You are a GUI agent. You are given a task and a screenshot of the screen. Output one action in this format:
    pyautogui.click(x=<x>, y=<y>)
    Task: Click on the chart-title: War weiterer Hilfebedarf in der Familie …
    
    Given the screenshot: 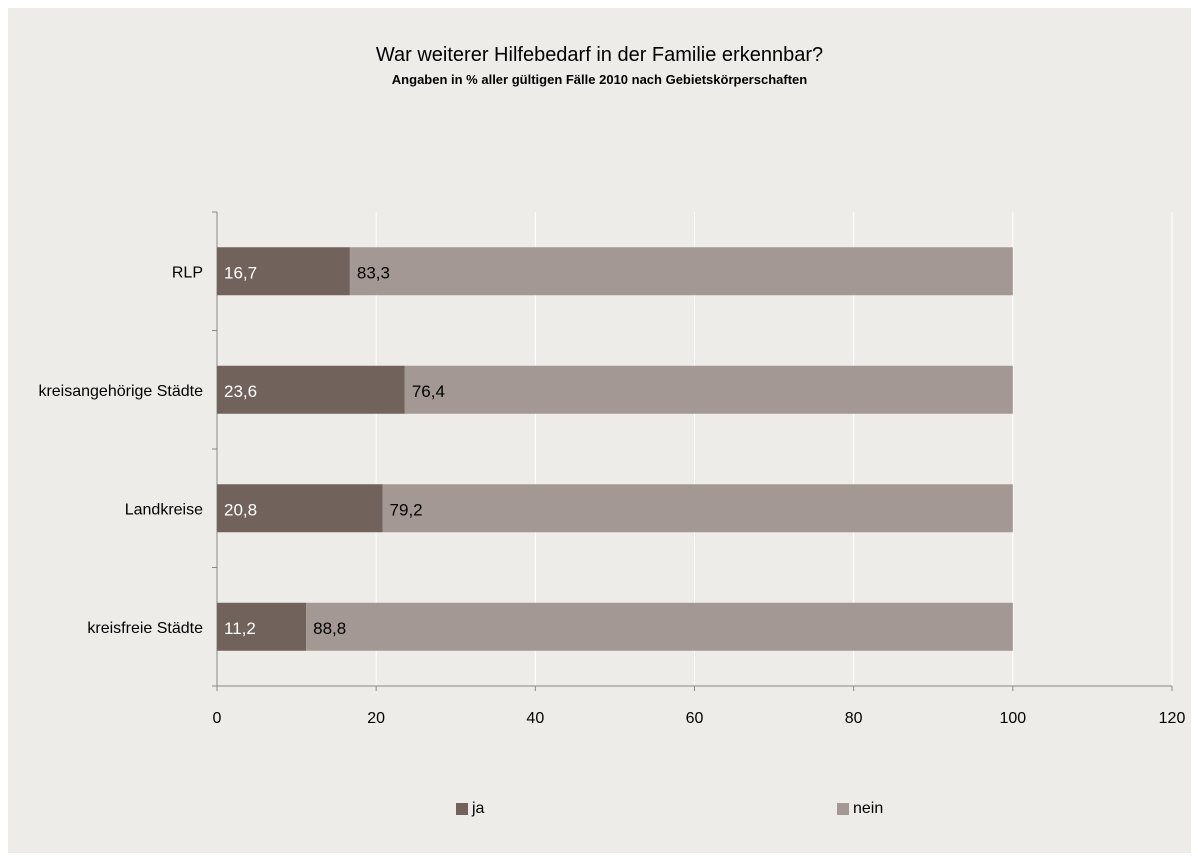 What is the action you would take?
    pyautogui.click(x=599, y=55)
    